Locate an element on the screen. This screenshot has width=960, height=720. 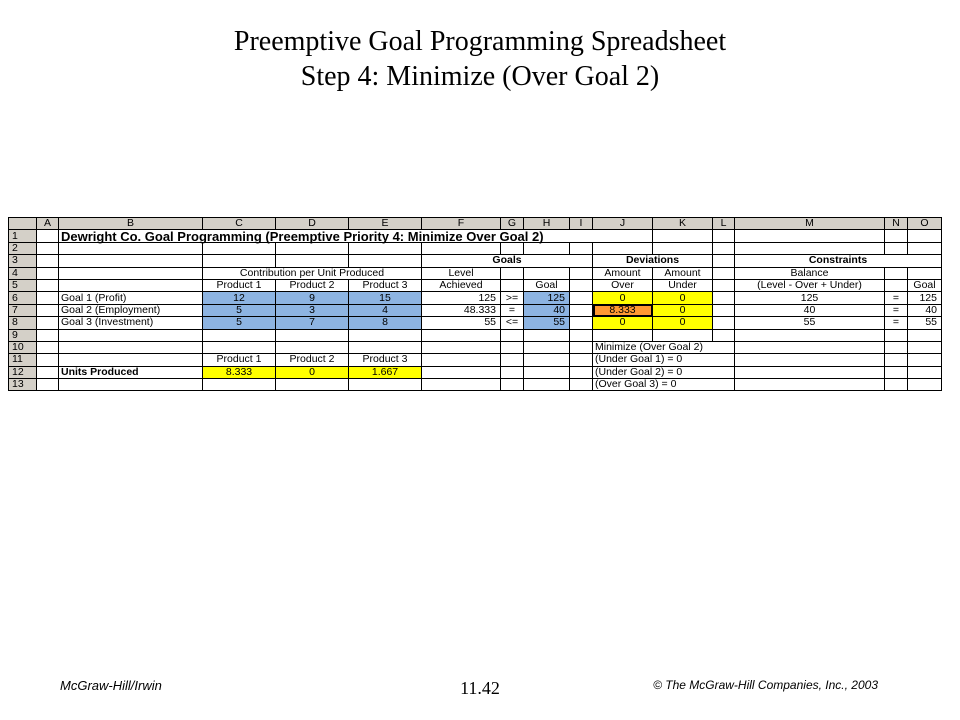
column-header: M is located at coordinates (809, 223).